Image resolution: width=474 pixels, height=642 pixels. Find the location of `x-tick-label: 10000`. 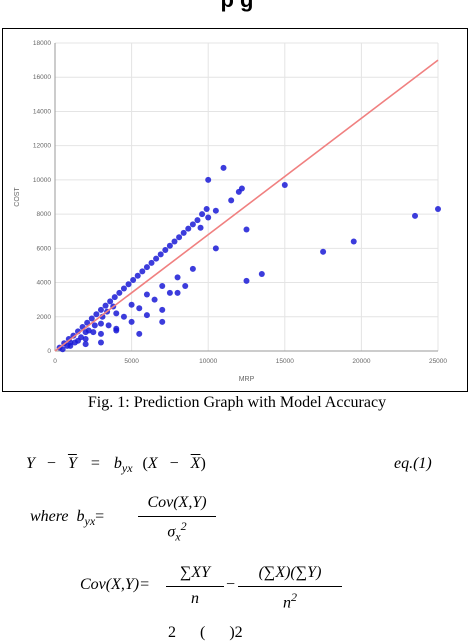

x-tick-label: 10000 is located at coordinates (208, 361).